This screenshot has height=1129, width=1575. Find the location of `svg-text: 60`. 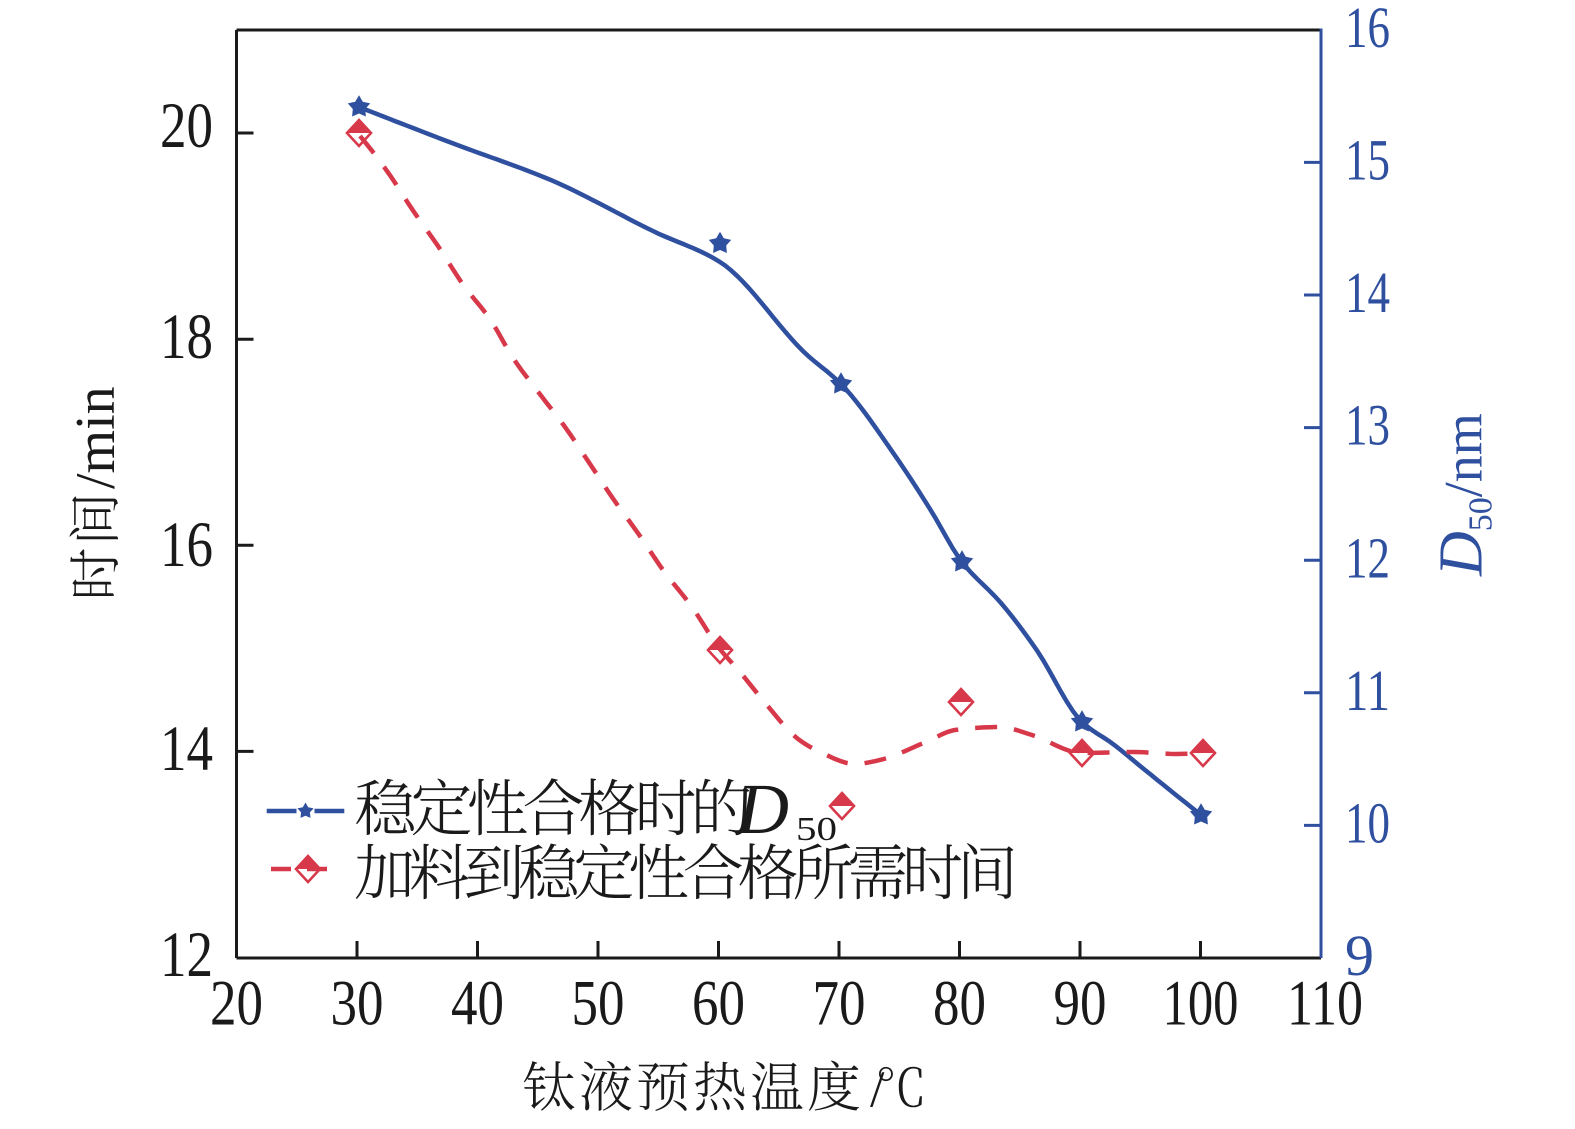

svg-text: 60 is located at coordinates (718, 1004).